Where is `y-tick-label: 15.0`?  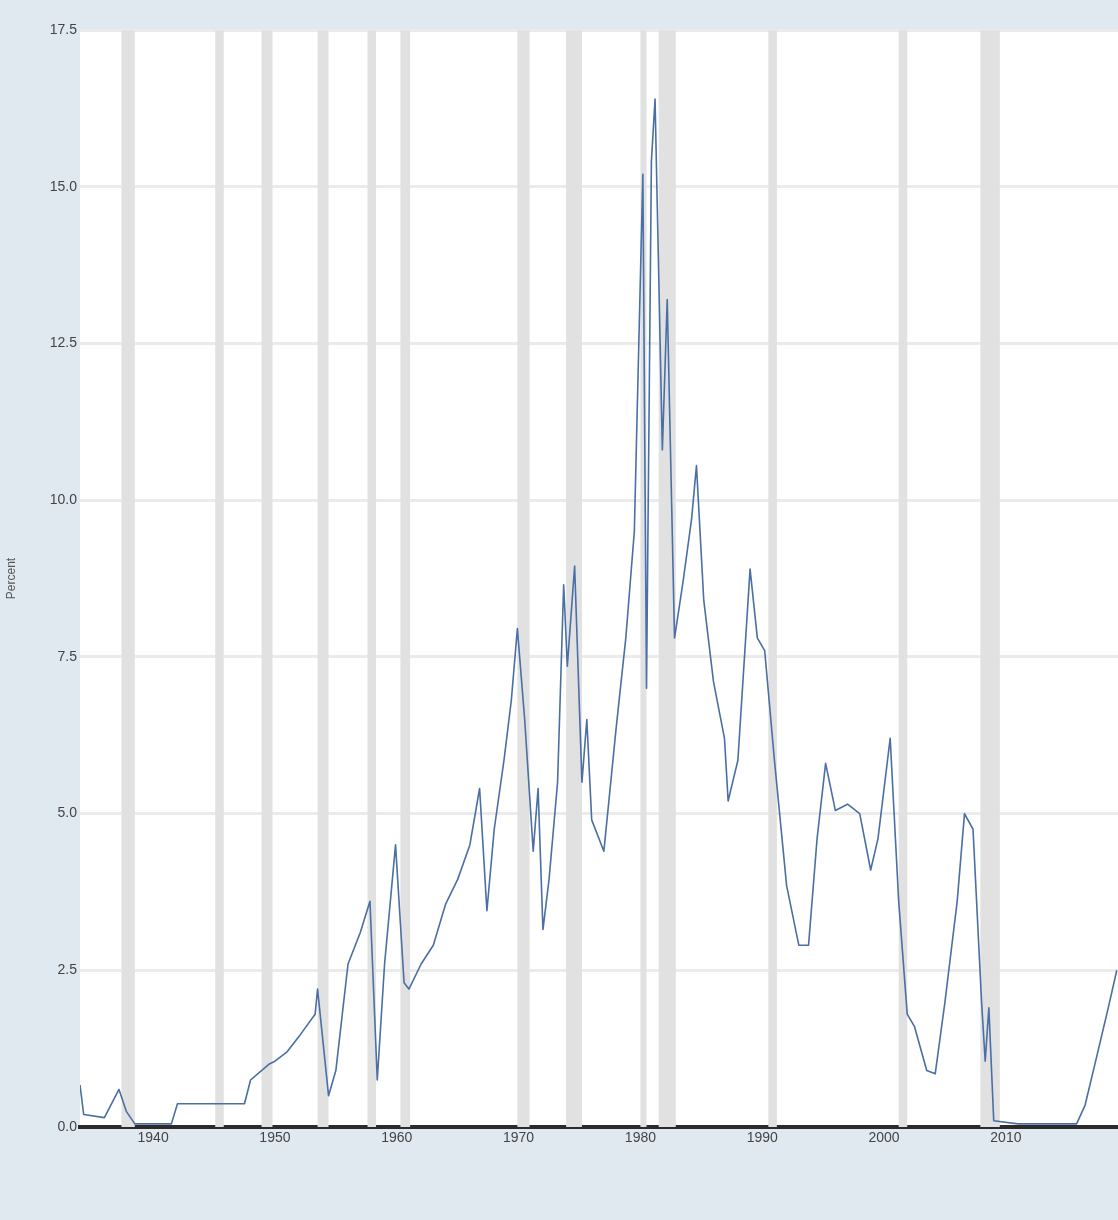 y-tick-label: 15.0 is located at coordinates (63, 185).